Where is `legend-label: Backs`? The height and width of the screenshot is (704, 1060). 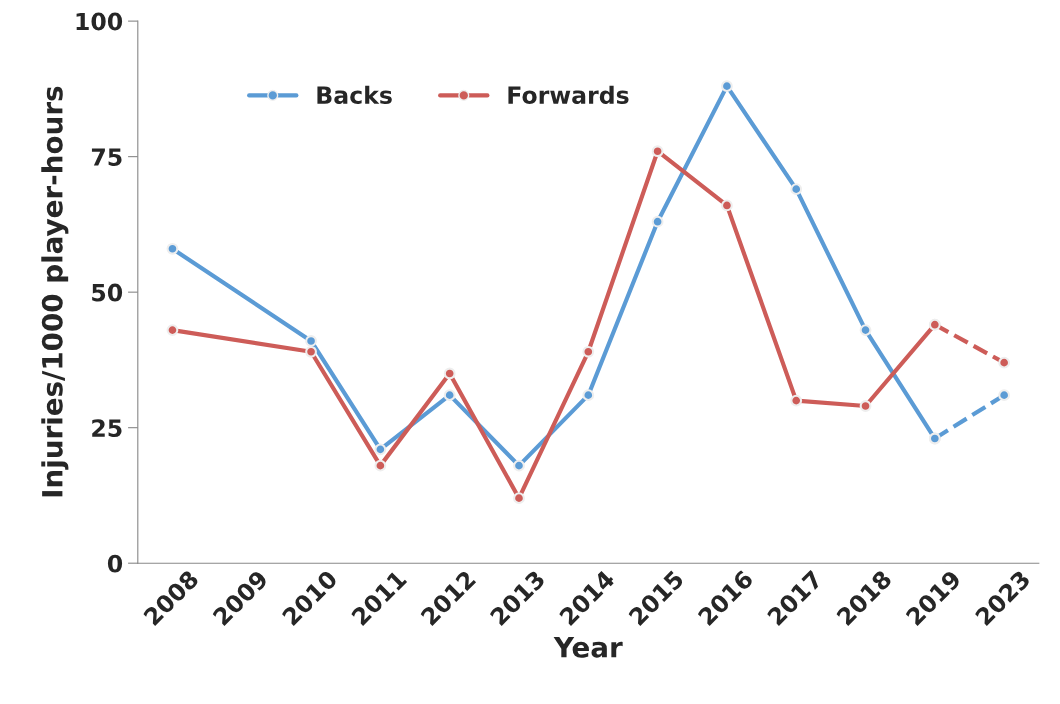 legend-label: Backs is located at coordinates (354, 95).